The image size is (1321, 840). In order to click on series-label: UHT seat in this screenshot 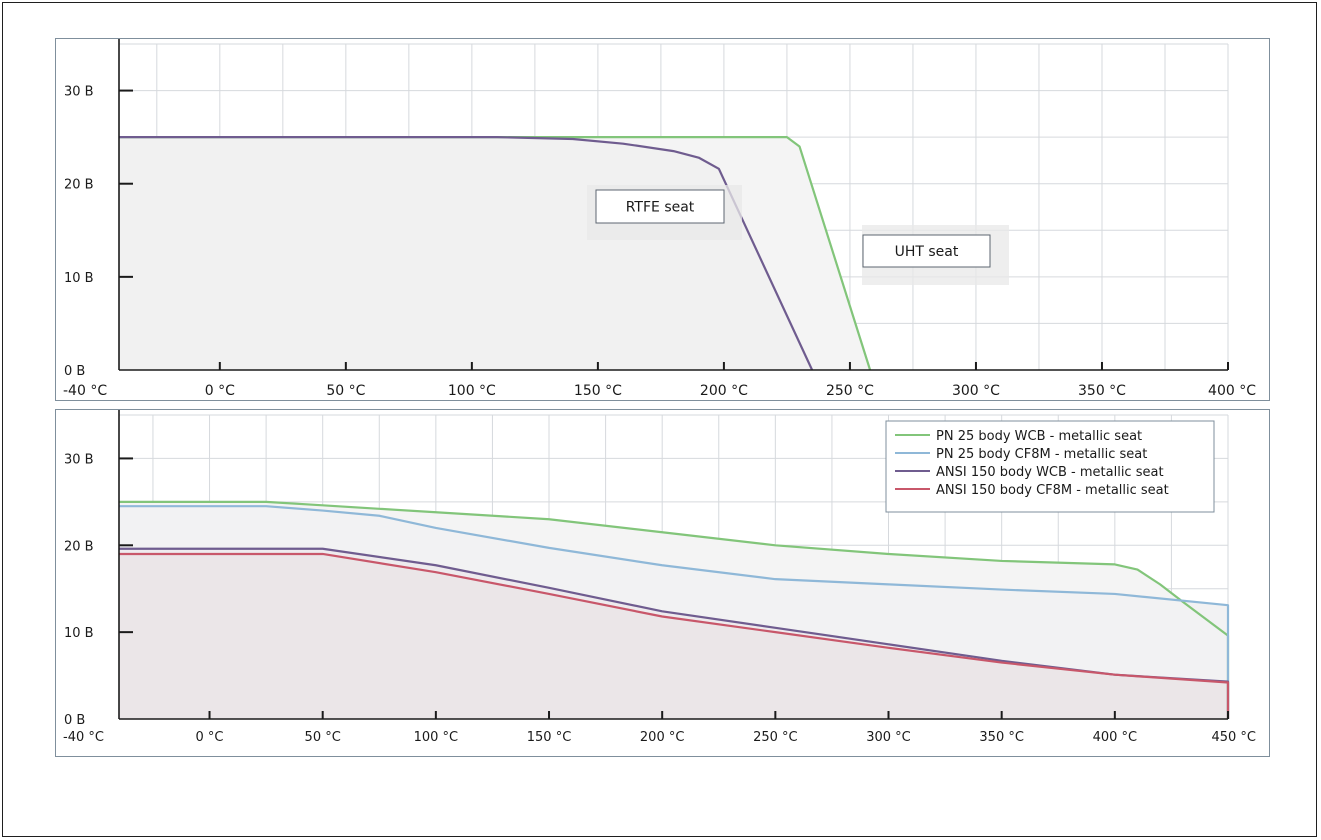, I will do `click(927, 252)`.